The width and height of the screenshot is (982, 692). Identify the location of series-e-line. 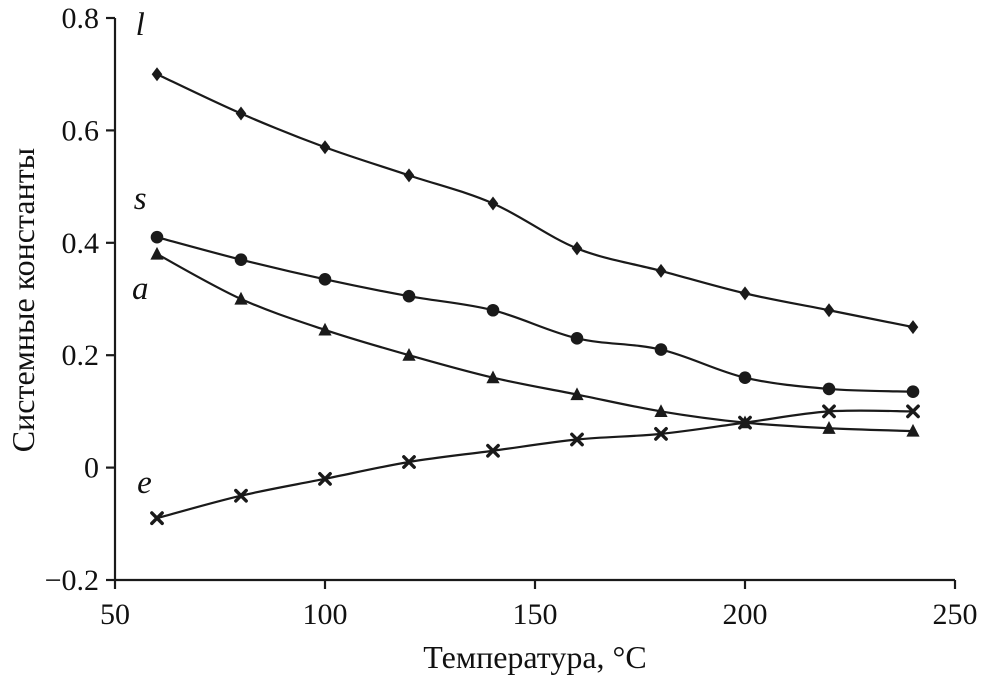
(535, 464).